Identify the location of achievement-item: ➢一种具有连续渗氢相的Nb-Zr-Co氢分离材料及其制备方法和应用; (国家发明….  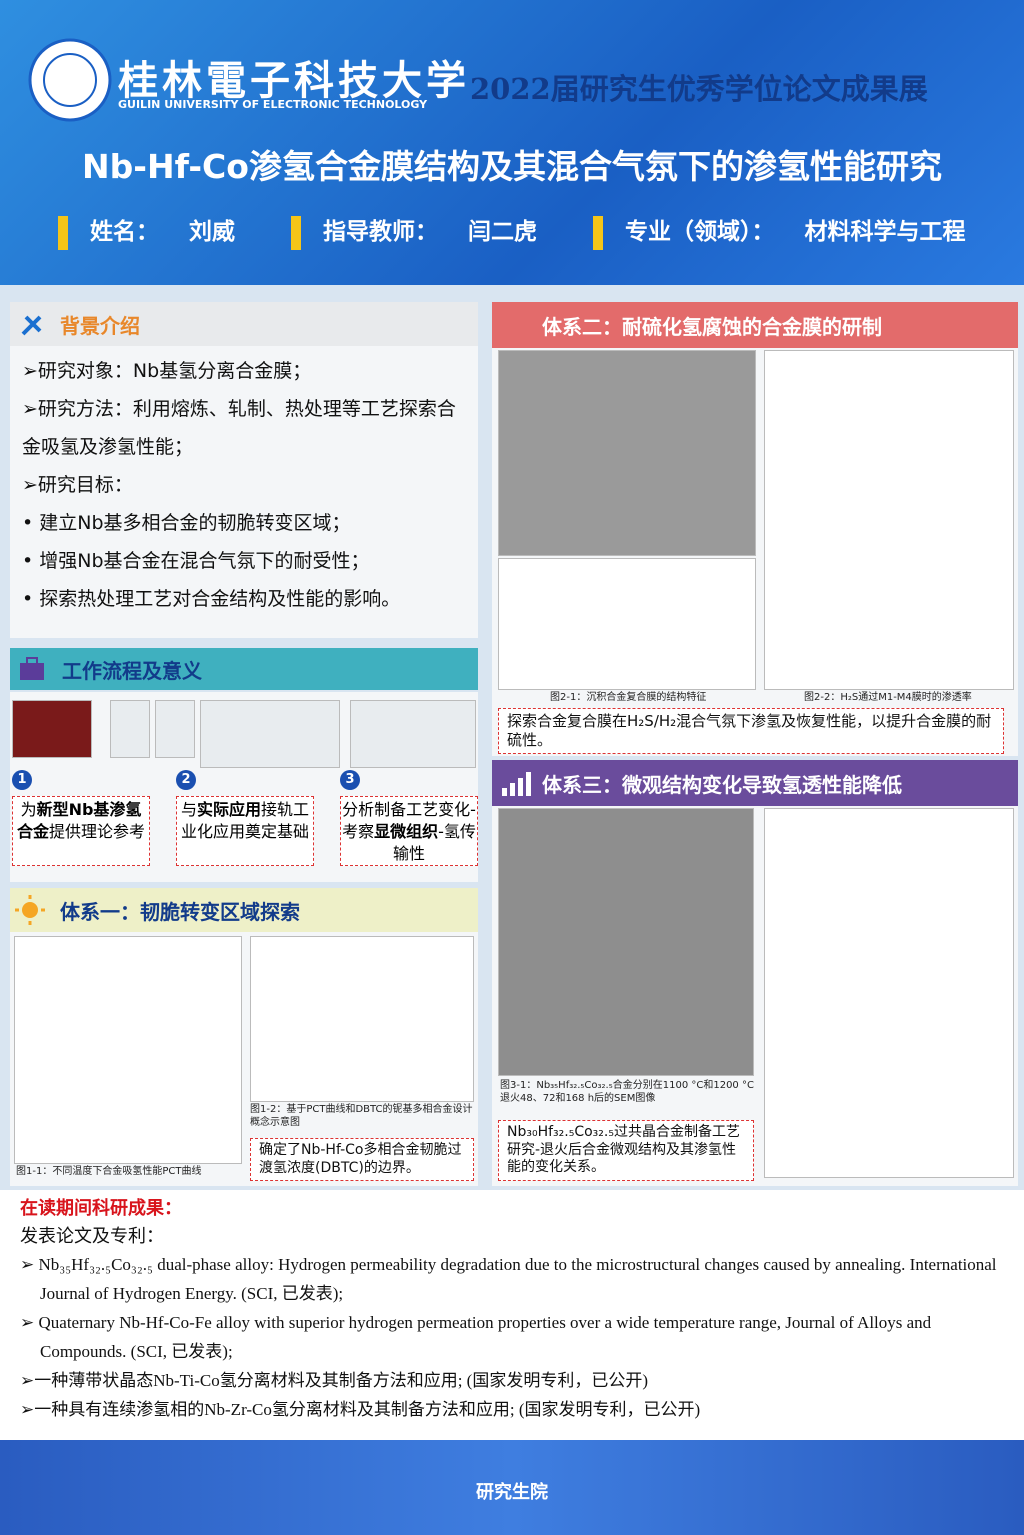
(360, 1409).